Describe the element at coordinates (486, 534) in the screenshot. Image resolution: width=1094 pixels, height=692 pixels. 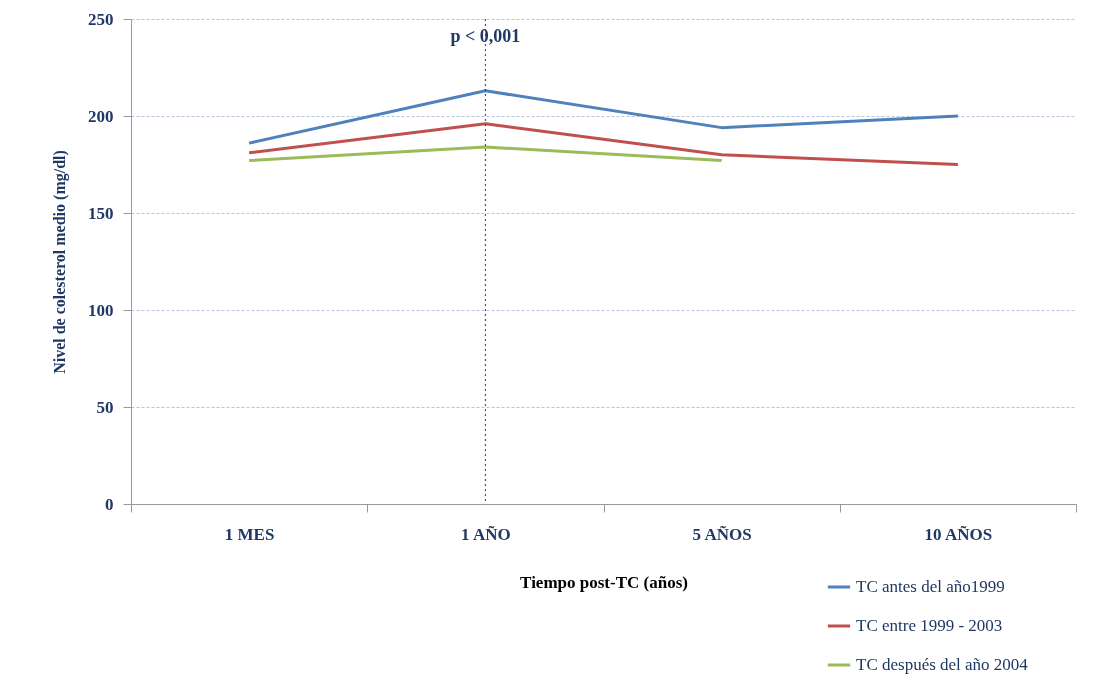
I see `x-tick-label: 1 AÑO` at that location.